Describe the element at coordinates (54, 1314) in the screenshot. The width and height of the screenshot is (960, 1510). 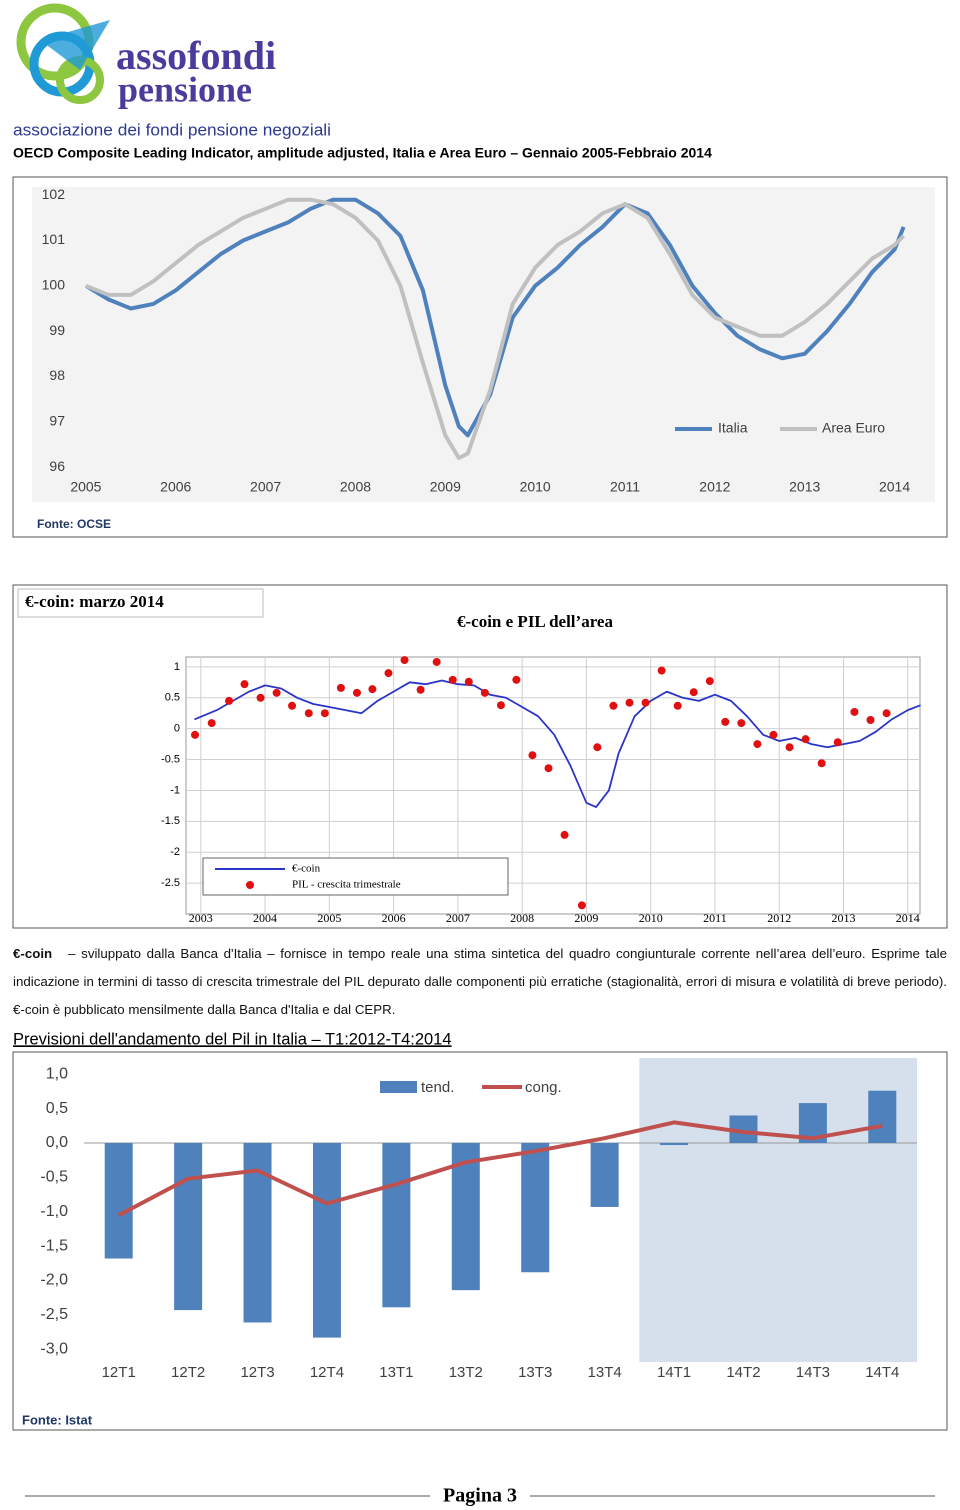
I see `y-tick-label: -2,5` at that location.